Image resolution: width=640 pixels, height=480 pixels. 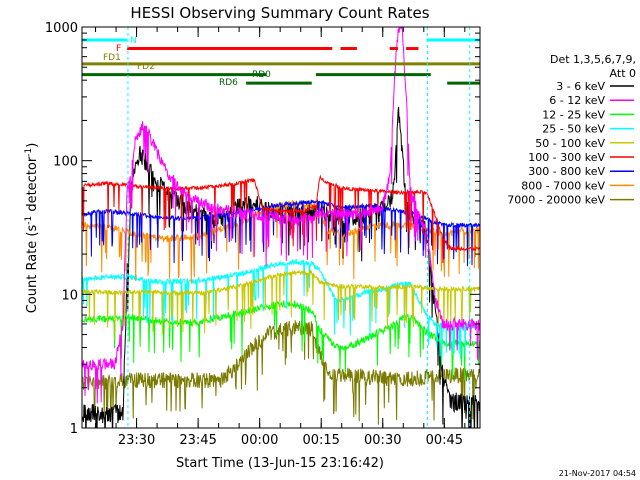 What do you see at coordinates (597, 473) in the screenshot?
I see `footer-timestamp: 21-Nov-2017 04:54` at bounding box center [597, 473].